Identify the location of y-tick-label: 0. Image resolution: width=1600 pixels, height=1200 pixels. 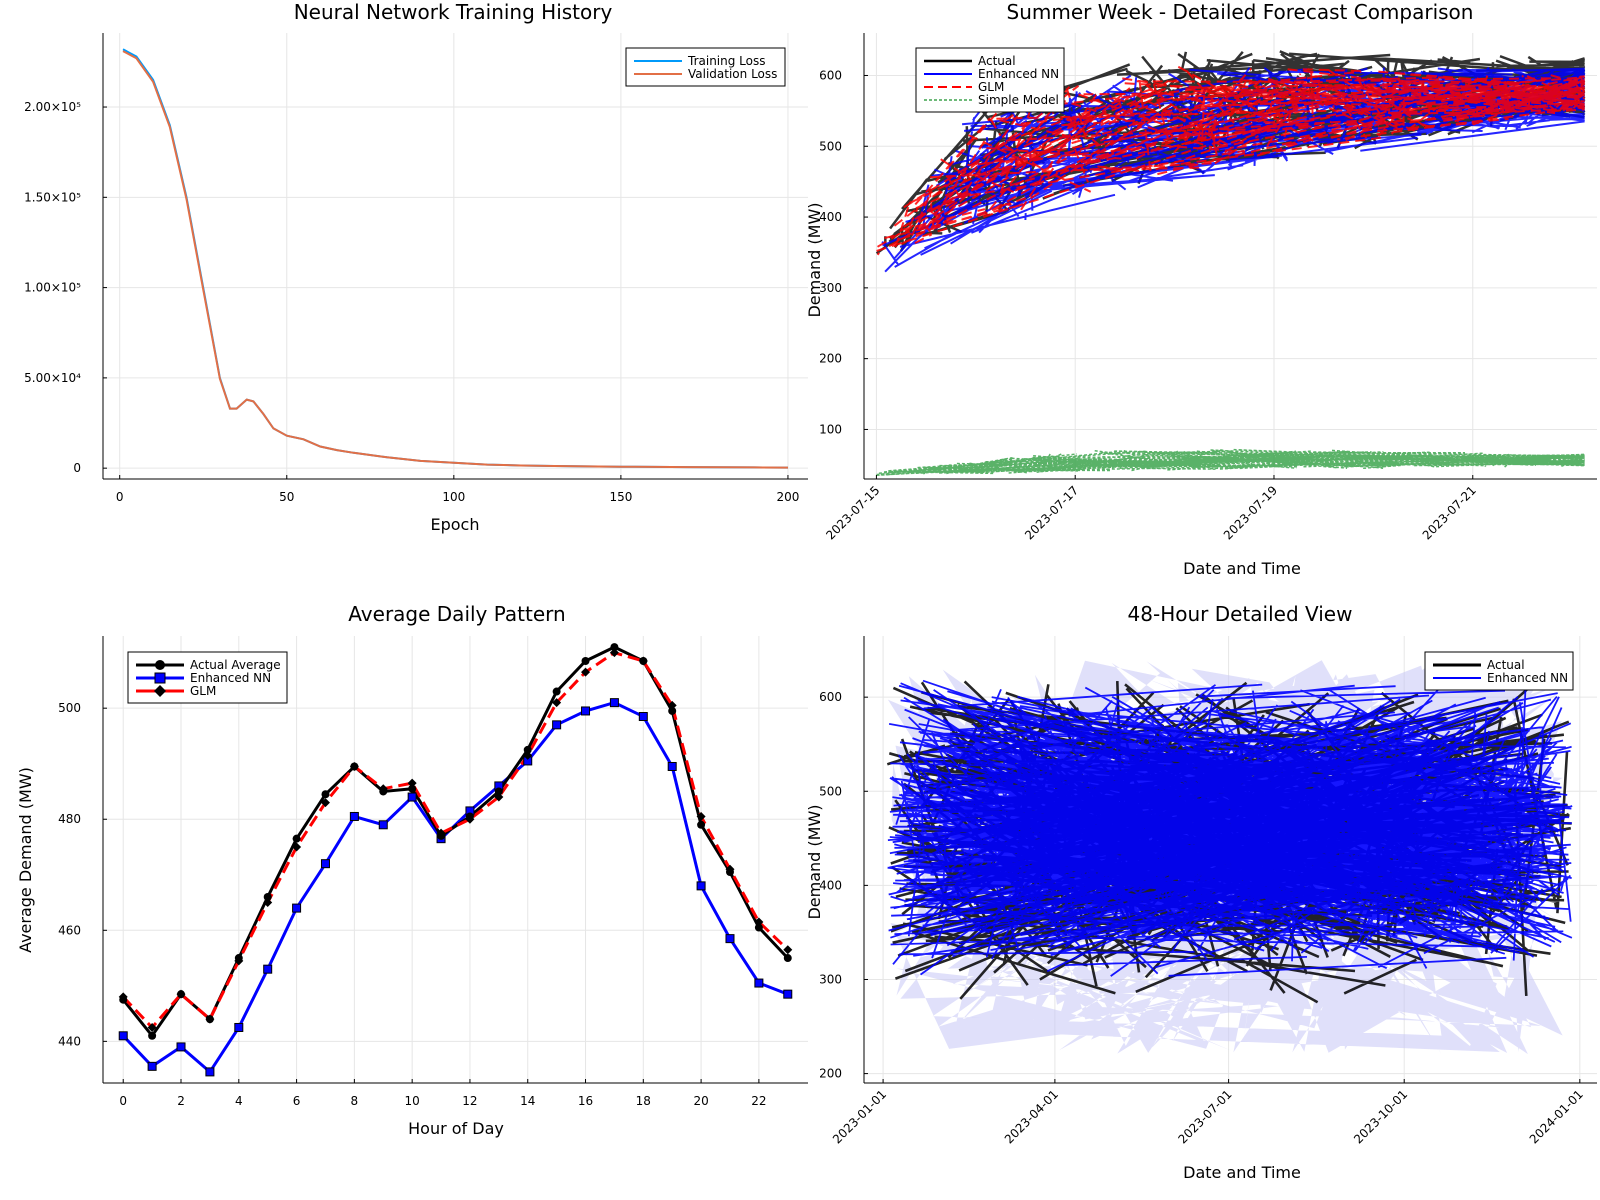
(77, 468).